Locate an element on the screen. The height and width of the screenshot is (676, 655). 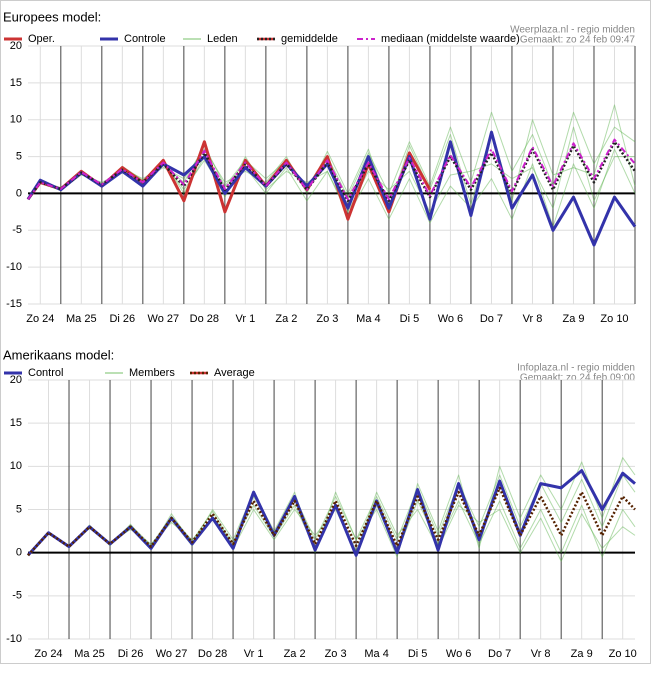
legend-label: mediaan (middelste waarde) is located at coordinates (450, 39).